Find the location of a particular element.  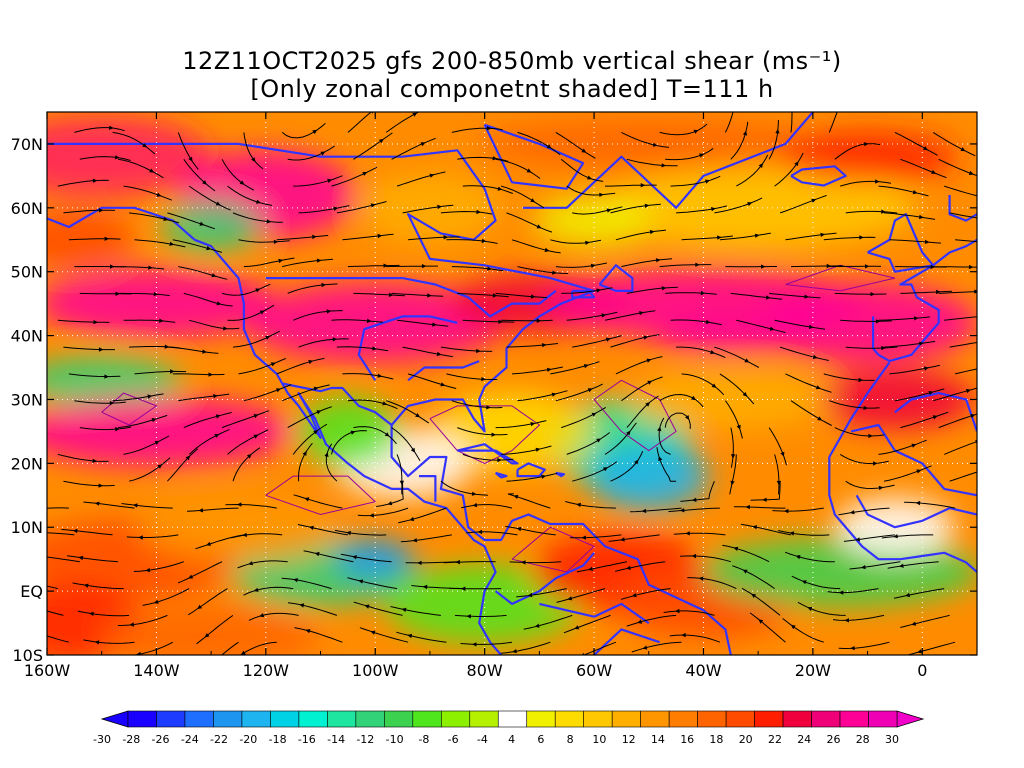

longitude-label: 140W is located at coordinates (156, 670).